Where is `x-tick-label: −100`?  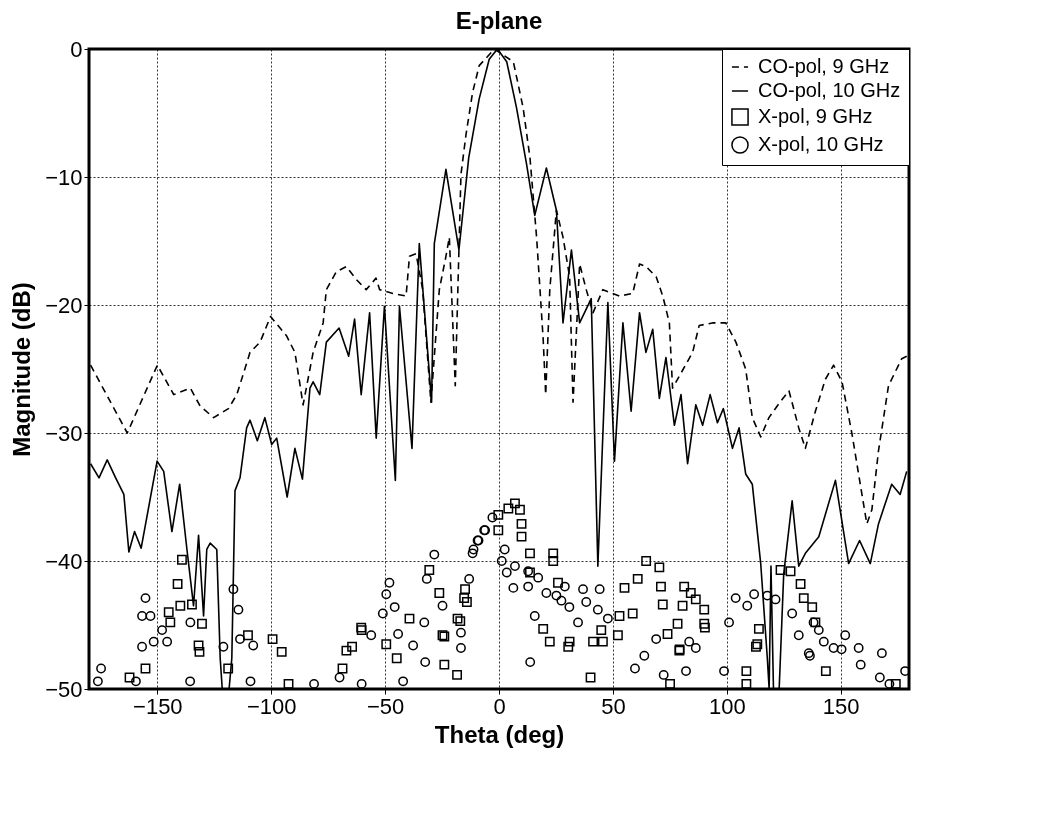
x-tick-label: −100 is located at coordinates (271, 706).